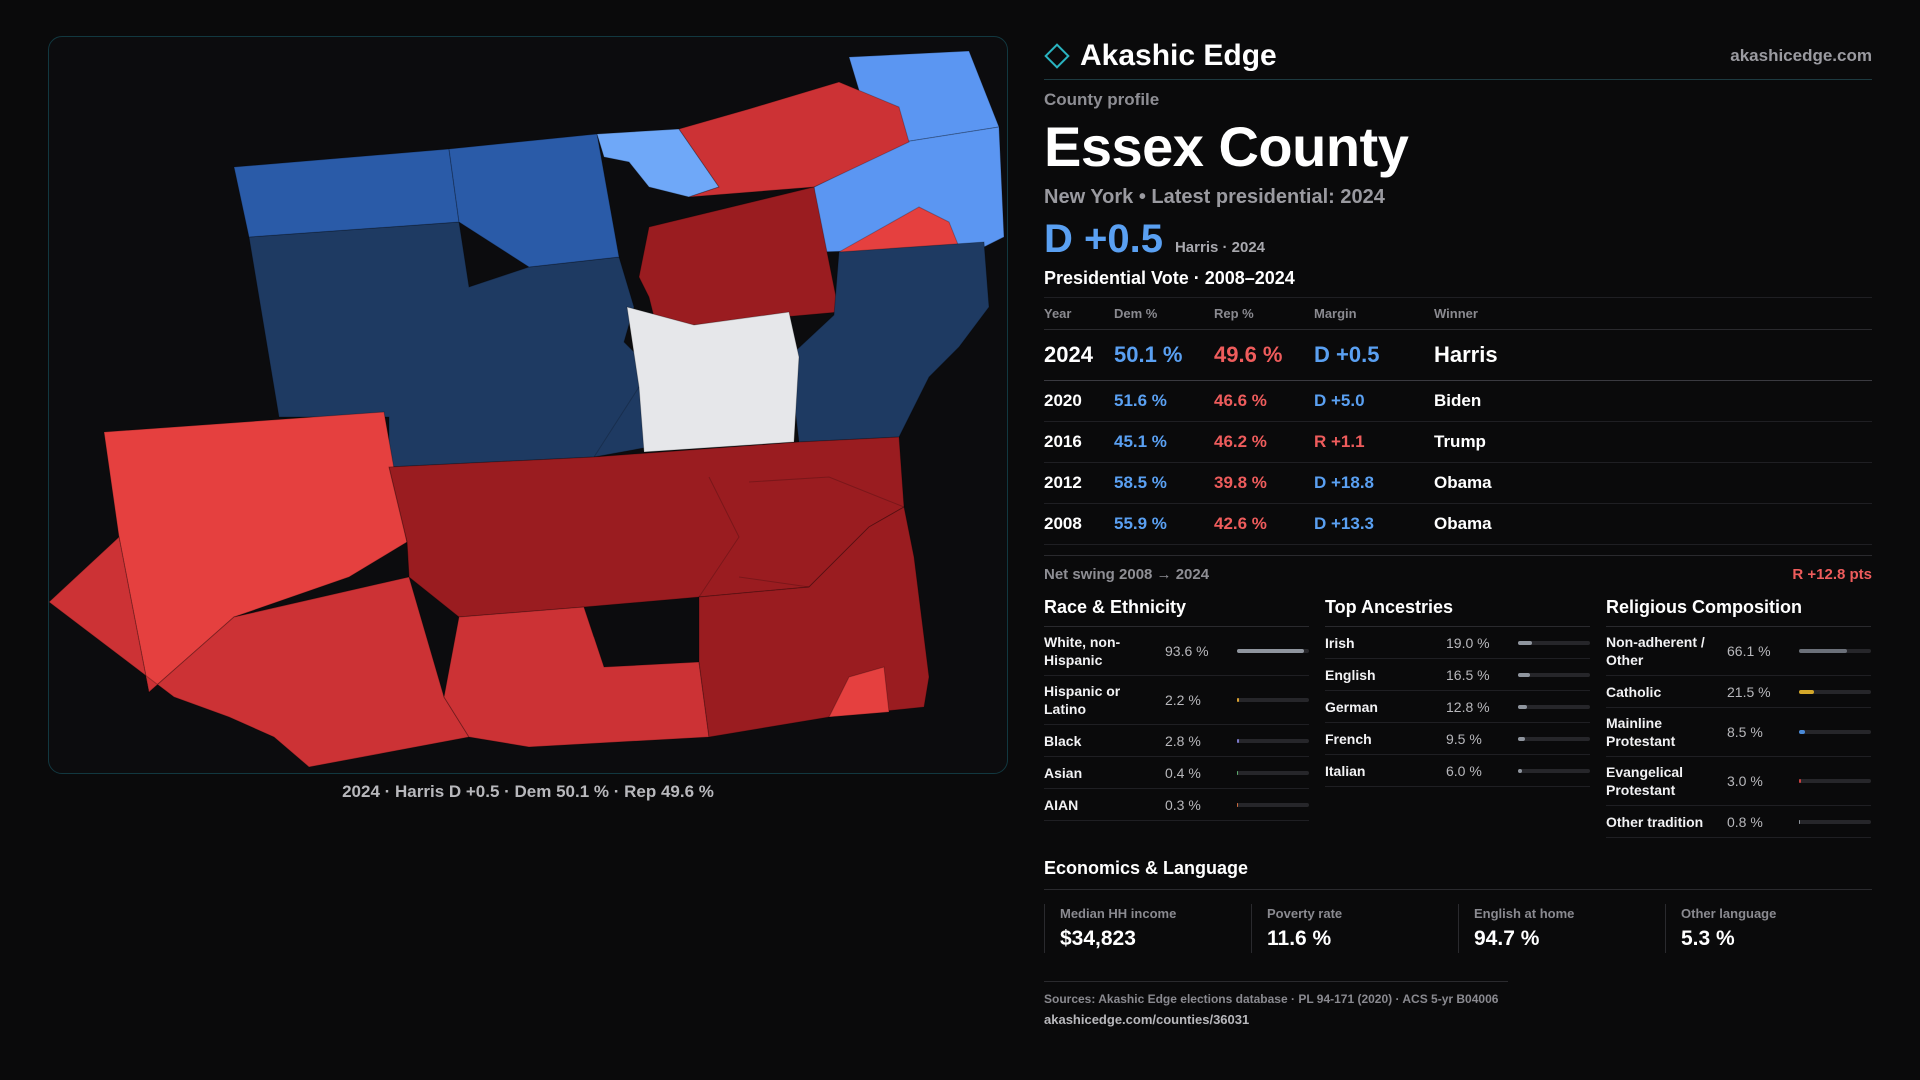 The width and height of the screenshot is (1920, 1080). What do you see at coordinates (1057, 55) in the screenshot?
I see `brand-logo-icon` at bounding box center [1057, 55].